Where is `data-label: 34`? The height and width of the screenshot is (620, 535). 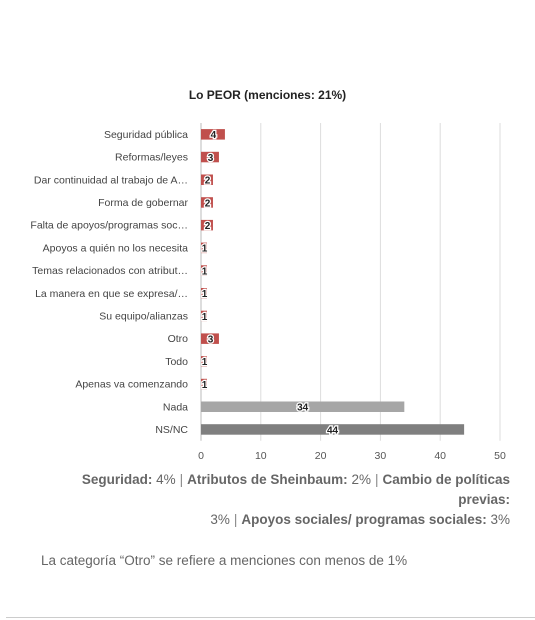
data-label: 34 is located at coordinates (303, 408).